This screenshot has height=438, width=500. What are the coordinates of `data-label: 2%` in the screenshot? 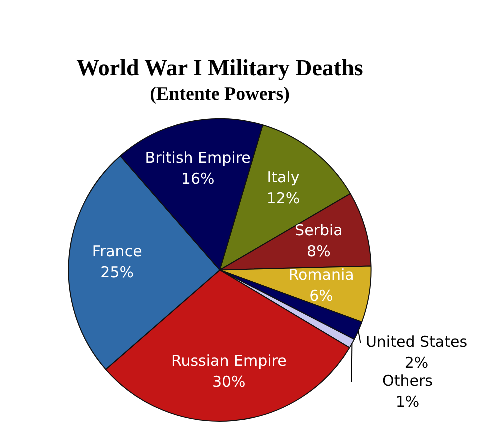 It's located at (416, 363).